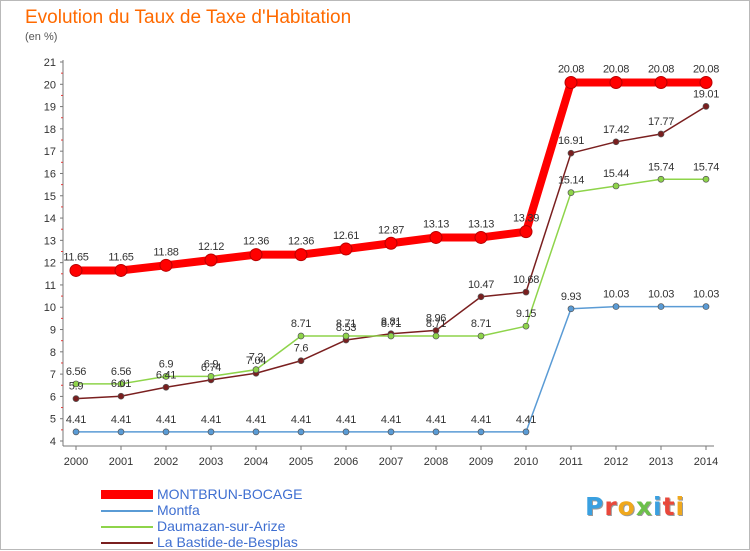 Image resolution: width=750 pixels, height=551 pixels. What do you see at coordinates (50, 174) in the screenshot?
I see `y-tick-label: 16` at bounding box center [50, 174].